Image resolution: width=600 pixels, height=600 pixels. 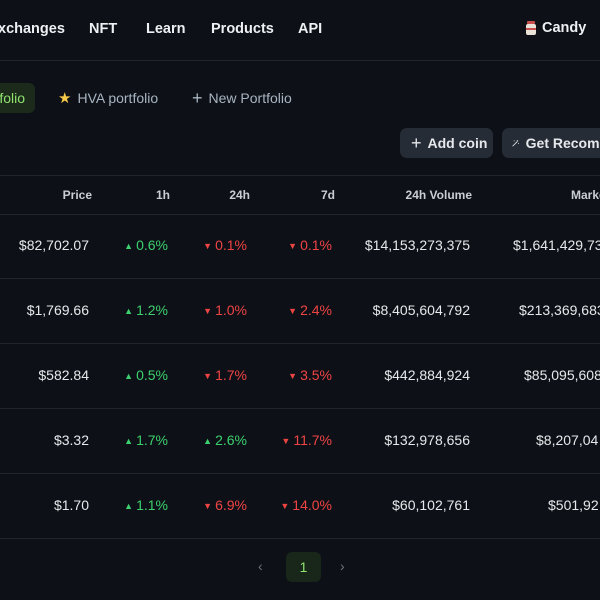 I want to click on tab-hva-portfolio-label: HVA portfolio, so click(x=118, y=98).